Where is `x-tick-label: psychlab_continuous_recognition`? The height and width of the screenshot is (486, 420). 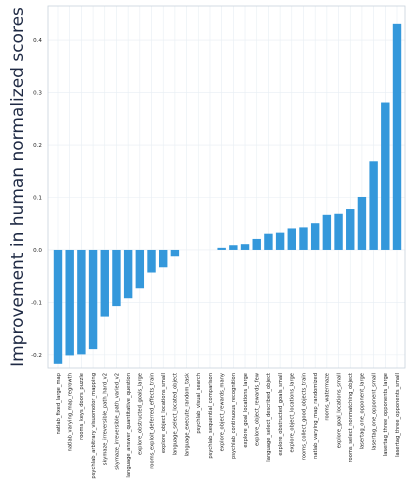
x-tick-label: psychlab_continuous_recognition is located at coordinates (234, 416).